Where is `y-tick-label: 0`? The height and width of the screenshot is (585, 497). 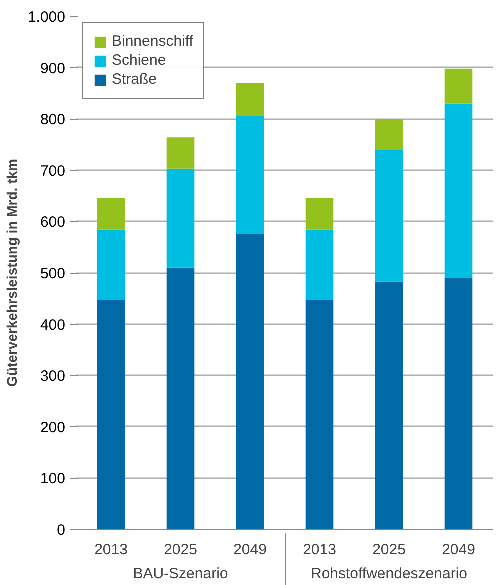 y-tick-label: 0 is located at coordinates (61, 530).